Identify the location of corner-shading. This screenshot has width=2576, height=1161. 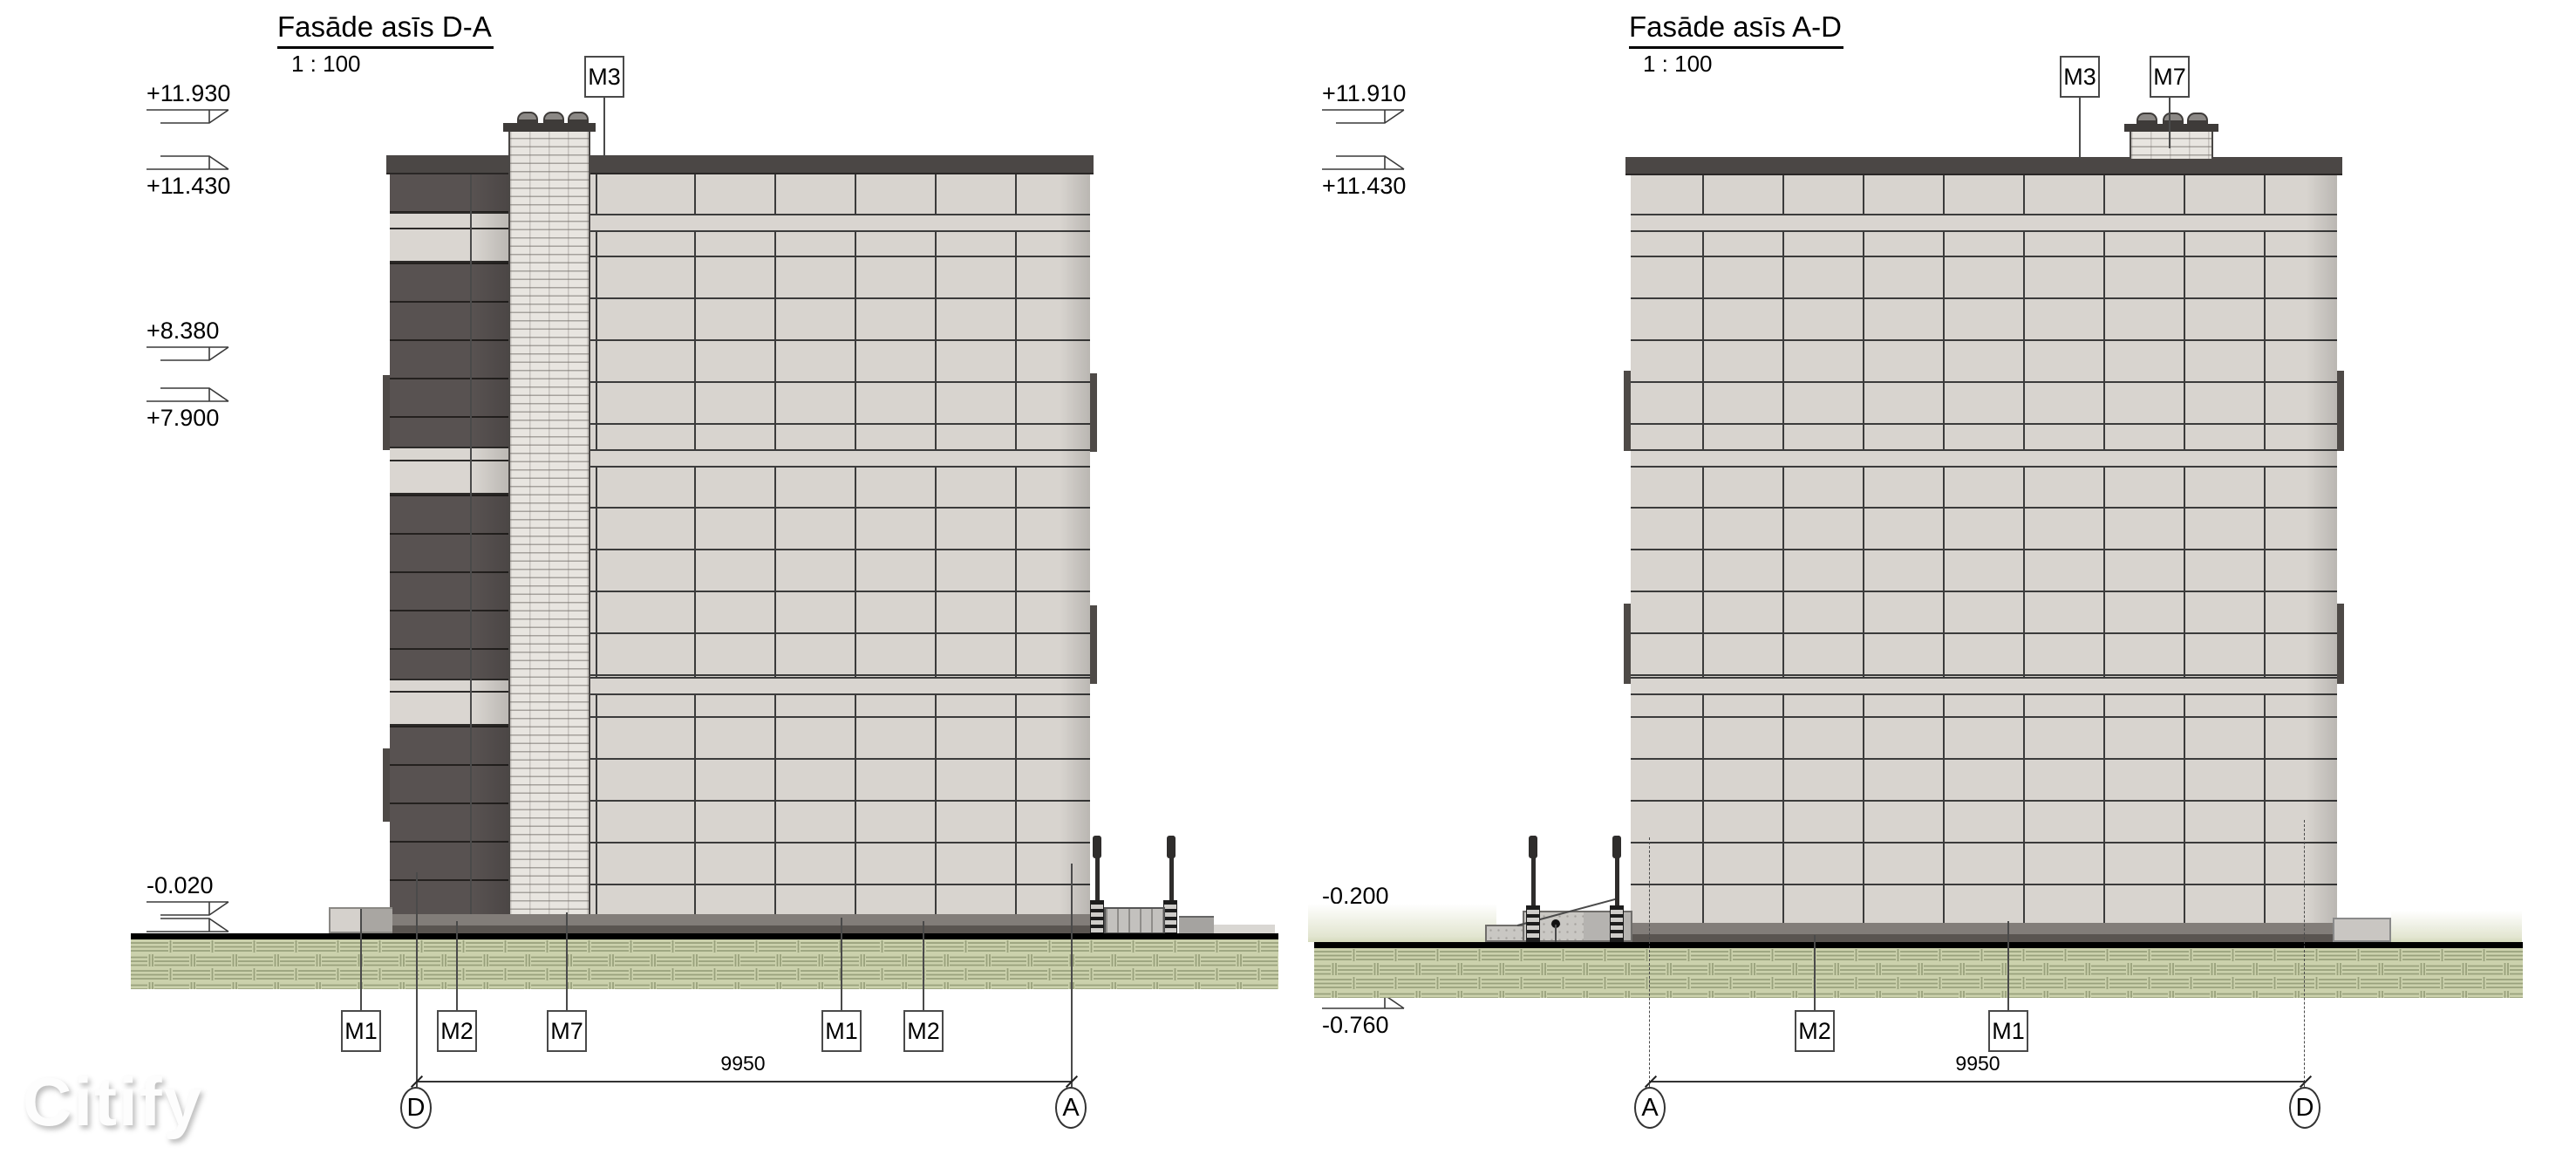
(490, 543).